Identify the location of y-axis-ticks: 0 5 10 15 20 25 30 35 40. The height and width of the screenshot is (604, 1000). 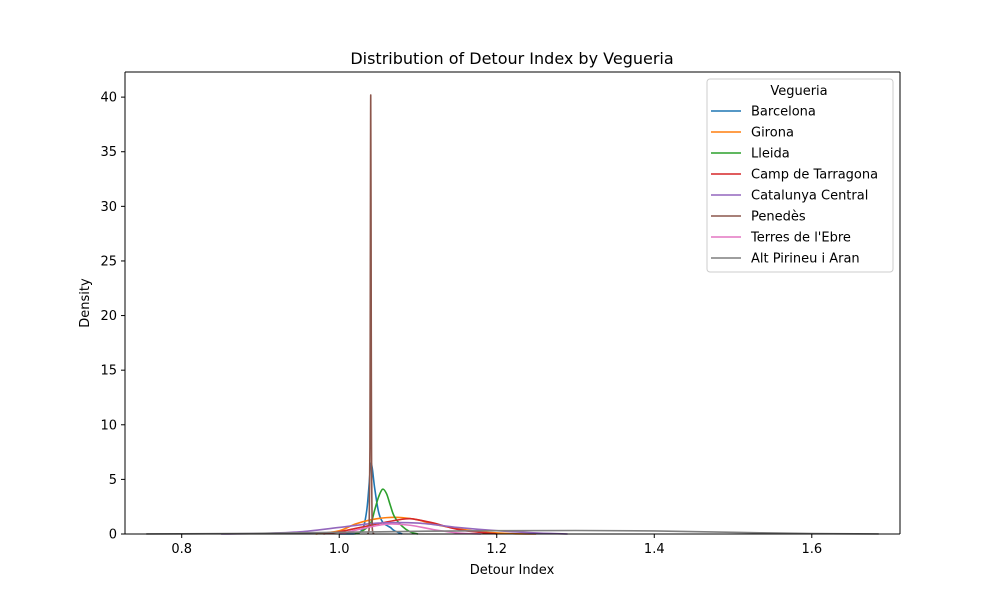
(112, 317).